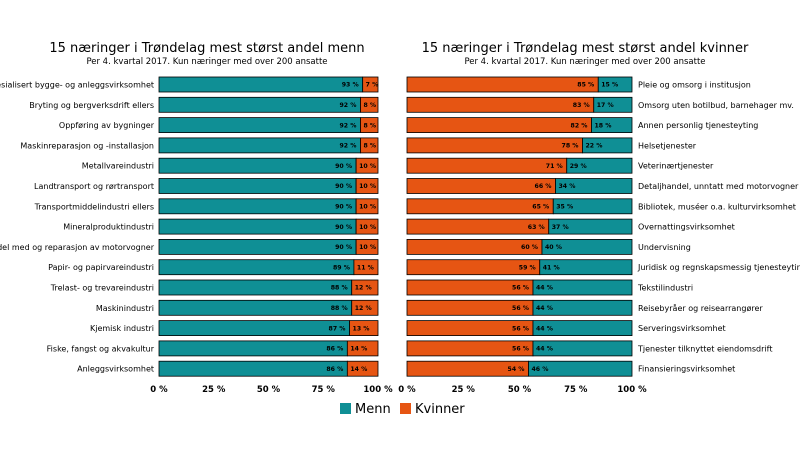 This screenshot has height=465, width=800. What do you see at coordinates (94, 186) in the screenshot?
I see `category-label: Landtransport og rørtransport` at bounding box center [94, 186].